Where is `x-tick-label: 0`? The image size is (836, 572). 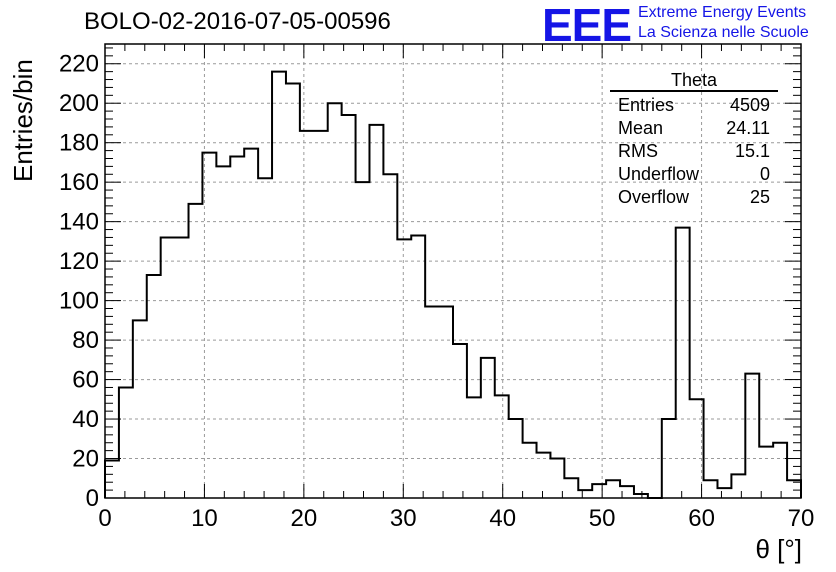 x-tick-label: 0 is located at coordinates (104, 518).